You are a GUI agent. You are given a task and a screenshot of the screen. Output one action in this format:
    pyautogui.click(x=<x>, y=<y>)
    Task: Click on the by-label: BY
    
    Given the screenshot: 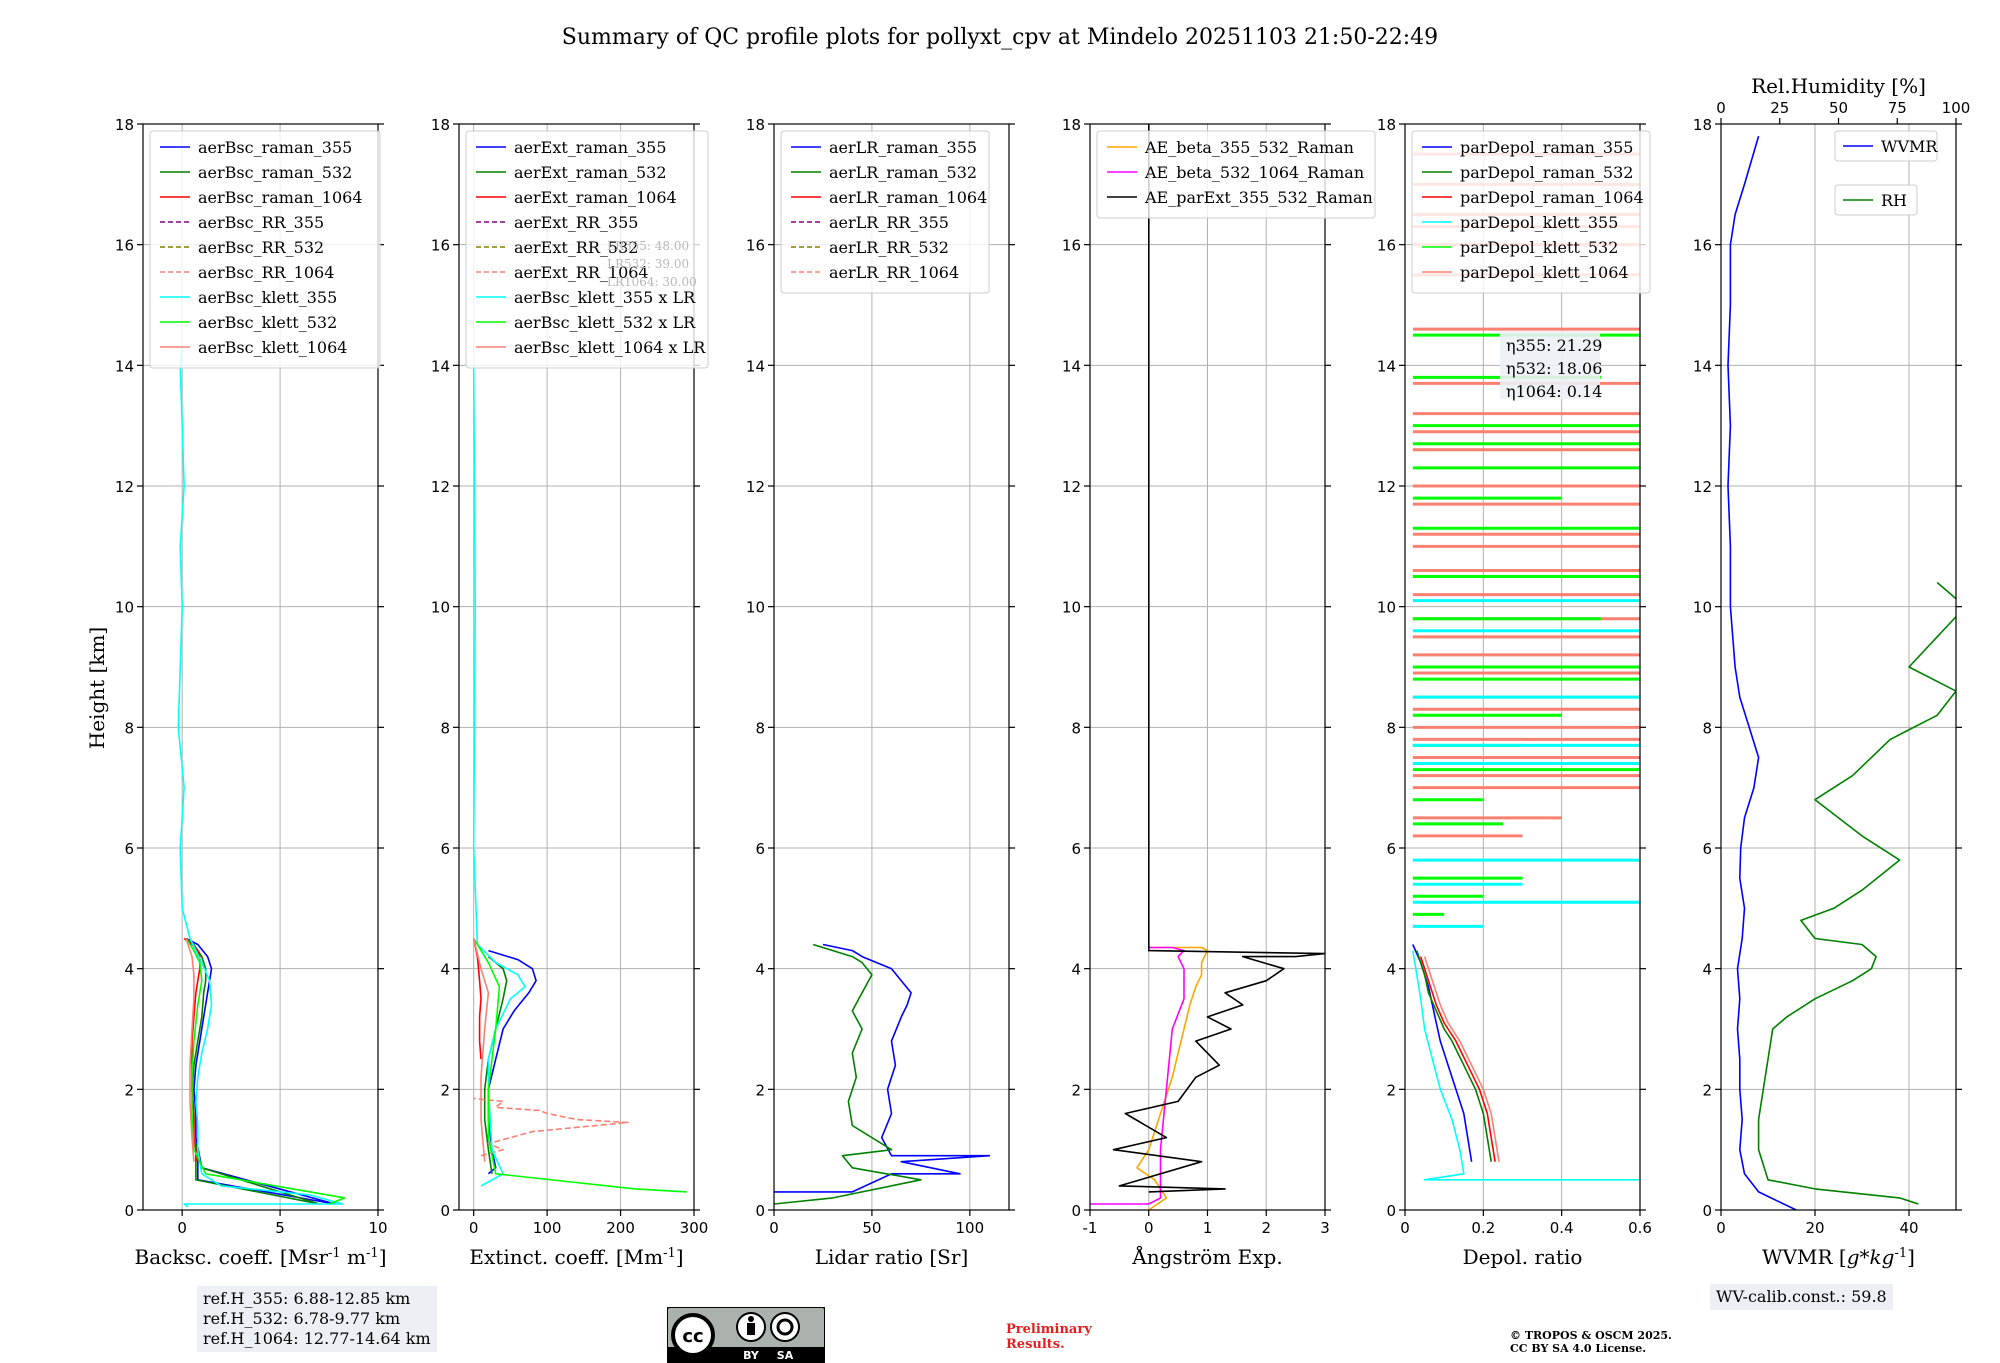 What is the action you would take?
    pyautogui.click(x=751, y=1355)
    